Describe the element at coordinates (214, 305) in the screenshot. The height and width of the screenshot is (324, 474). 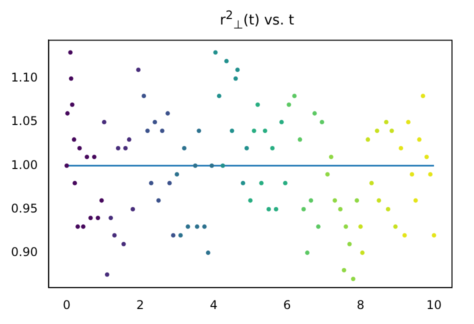
I see `x-tick-label: 4` at that location.